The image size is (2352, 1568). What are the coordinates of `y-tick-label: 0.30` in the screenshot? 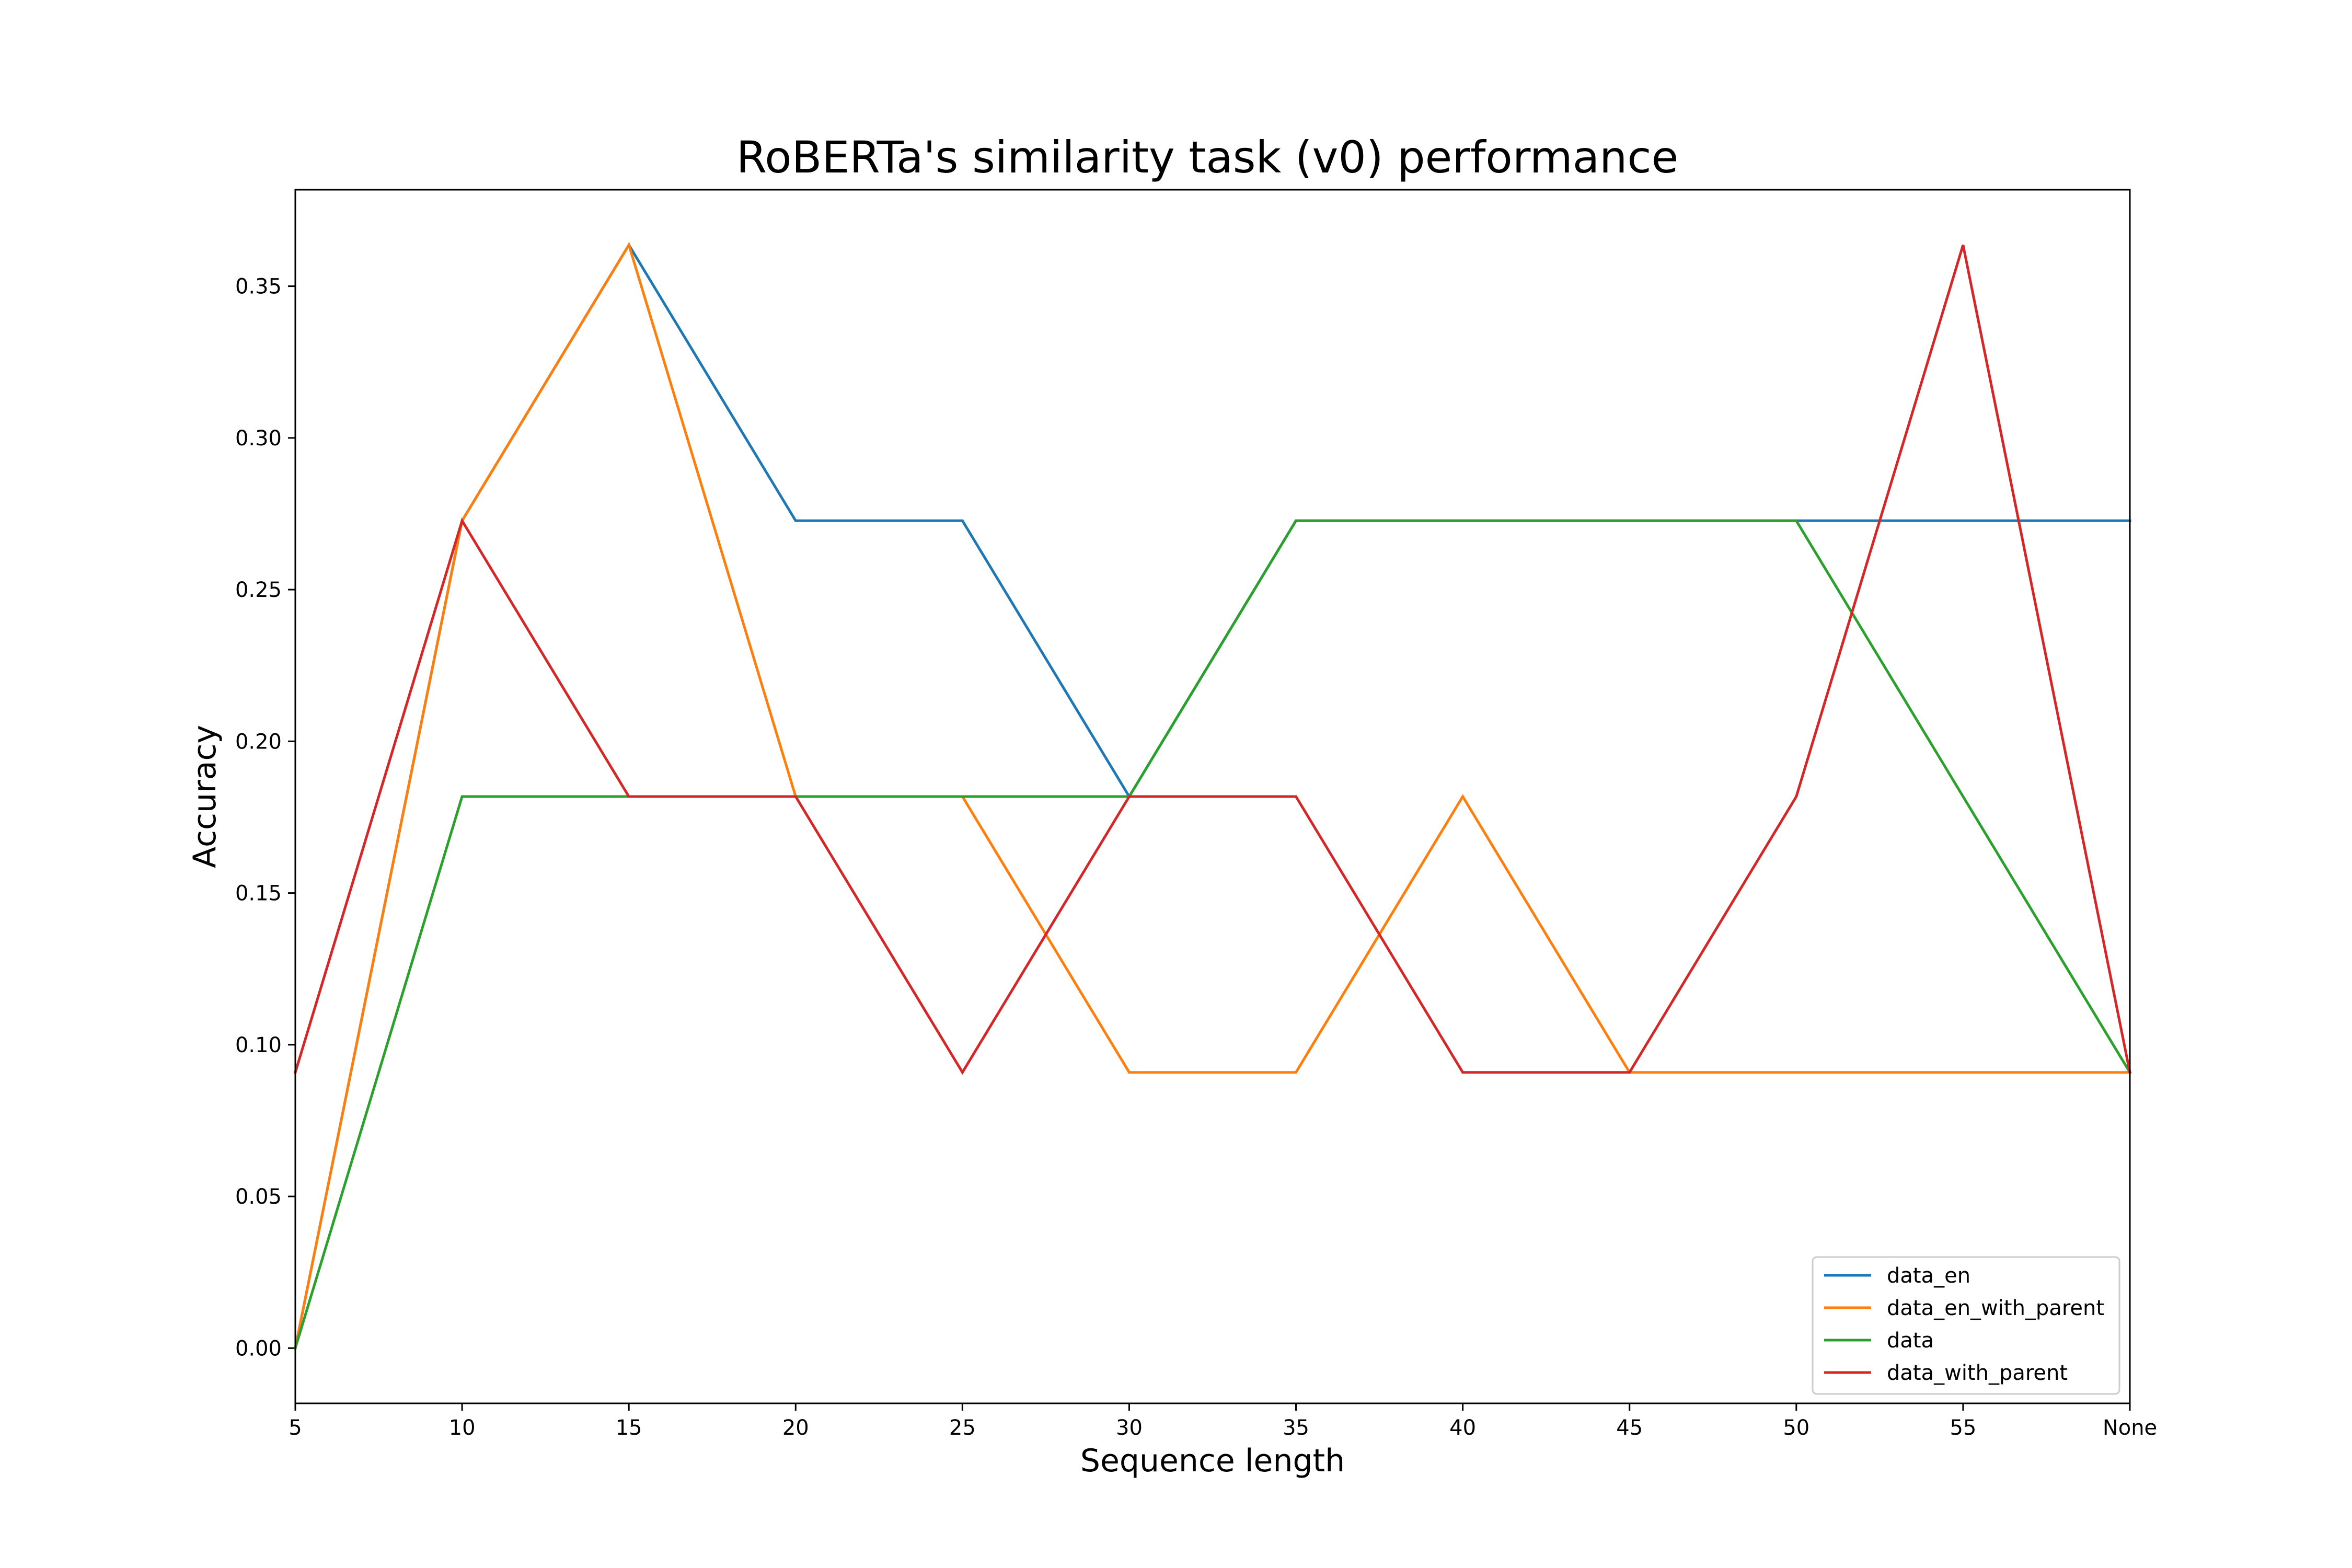 It's located at (258, 438).